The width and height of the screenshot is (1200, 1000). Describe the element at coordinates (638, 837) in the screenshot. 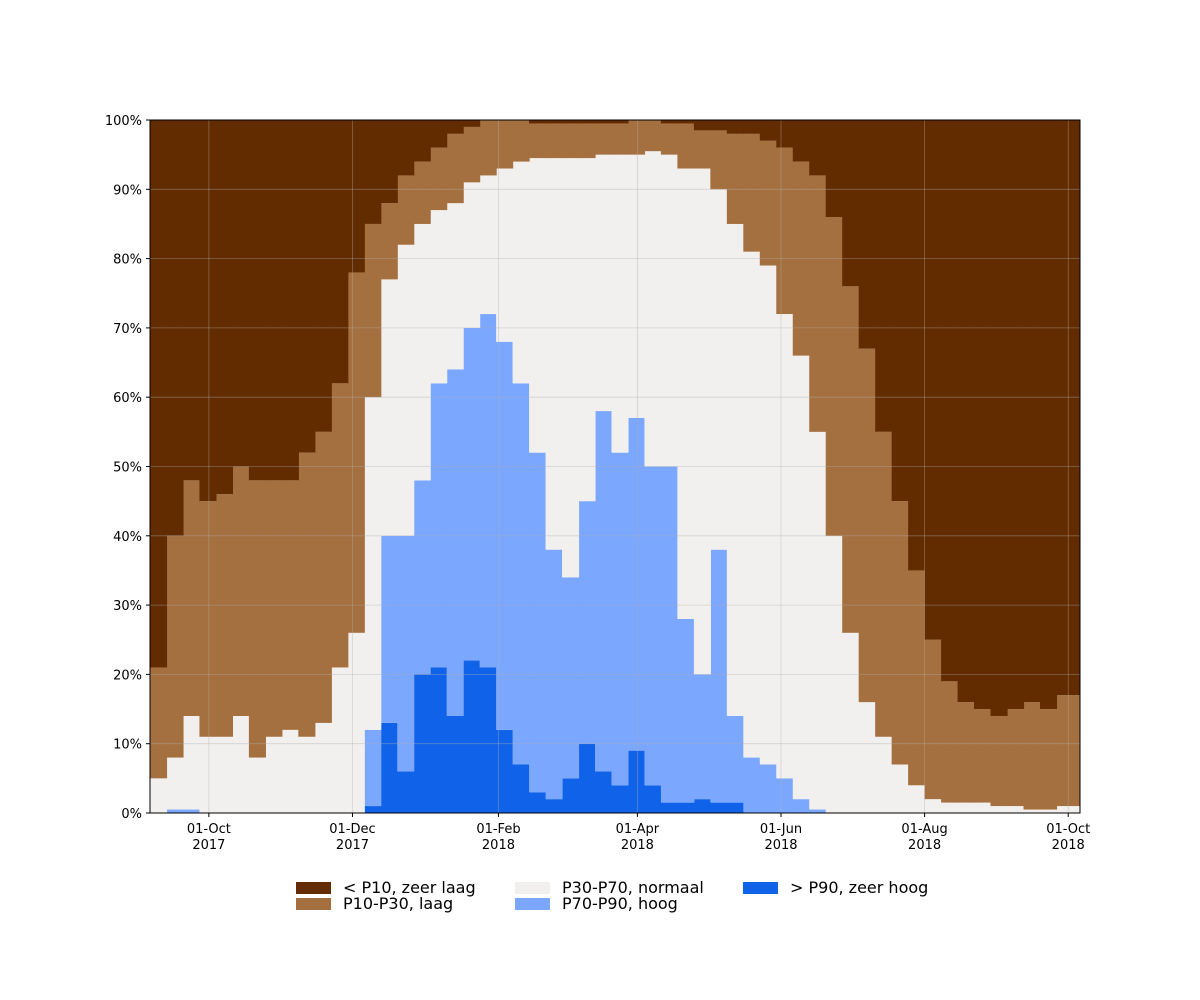

I see `x-tick-label: 01-Apr 2018` at that location.